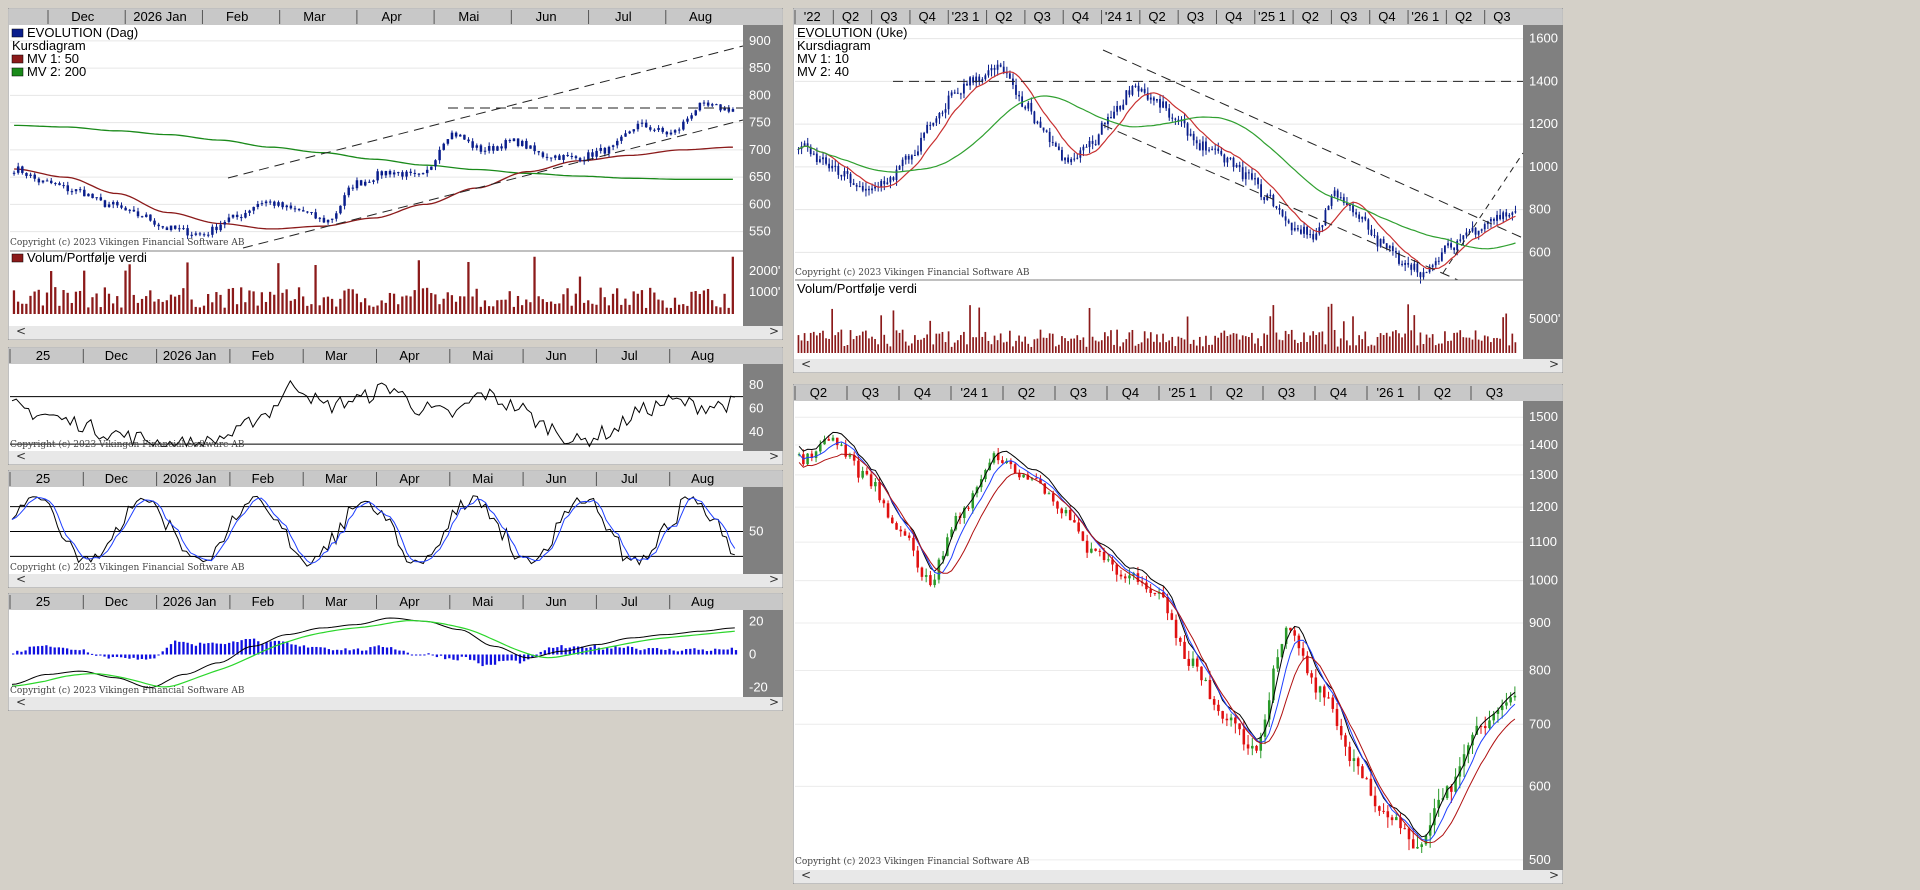 The width and height of the screenshot is (1920, 890). Describe the element at coordinates (760, 203) in the screenshot. I see `y-tick-label: 600` at that location.